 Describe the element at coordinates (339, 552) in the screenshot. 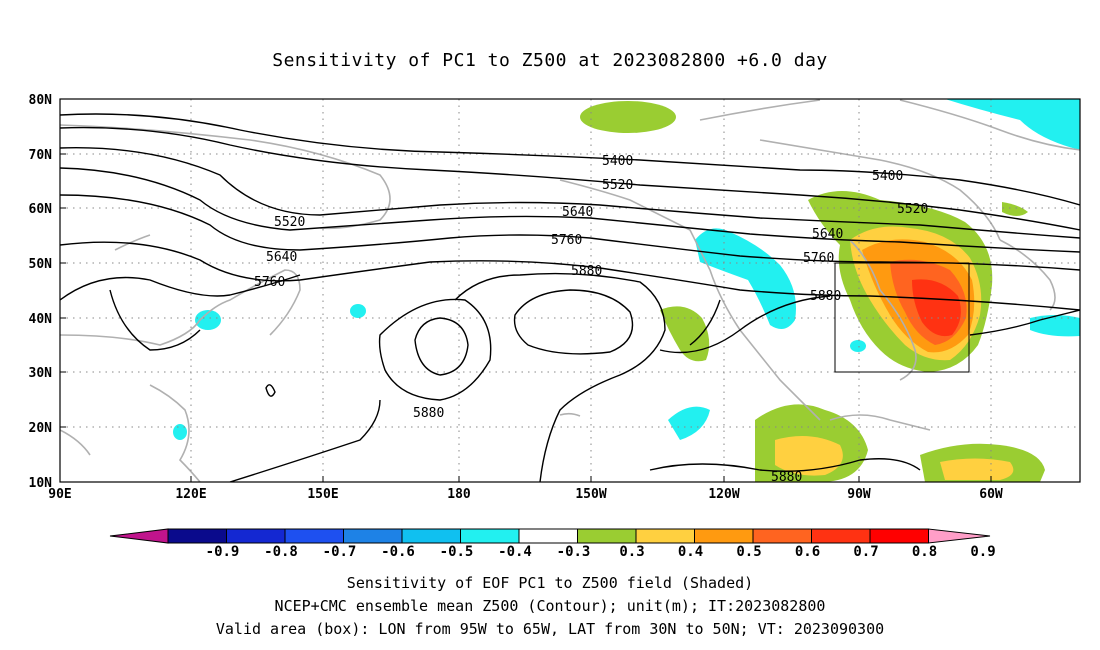

I see `colorbar-tick-label: -0.7` at that location.